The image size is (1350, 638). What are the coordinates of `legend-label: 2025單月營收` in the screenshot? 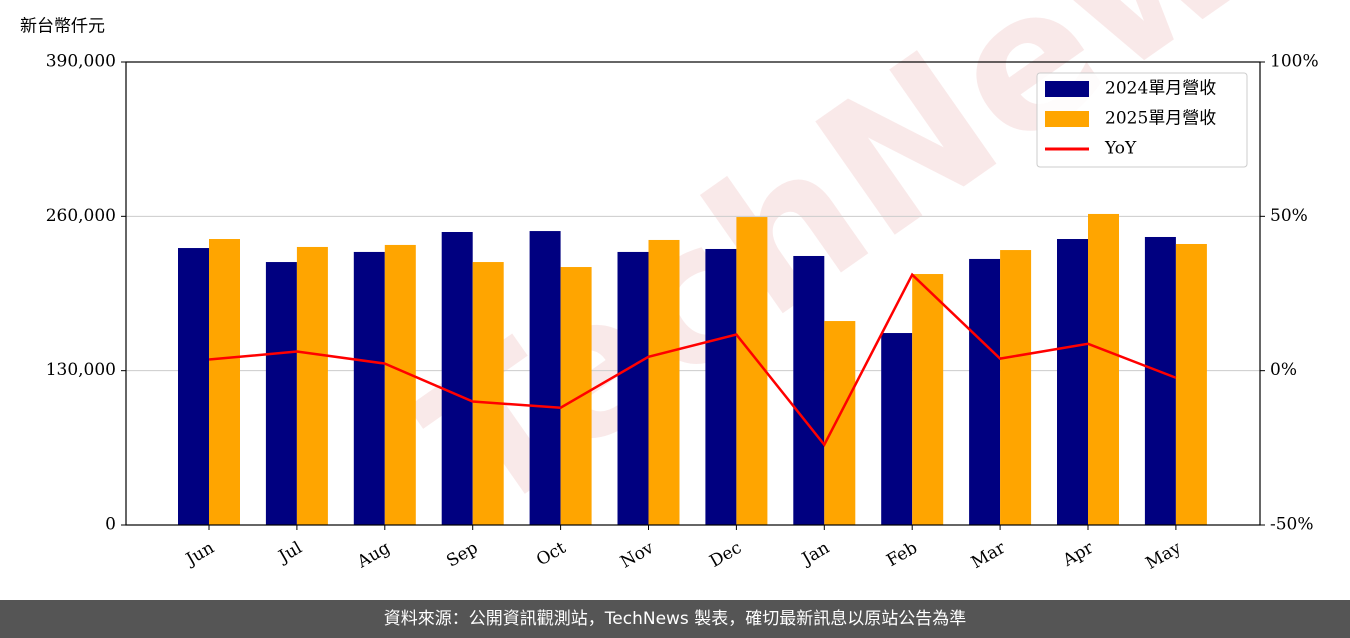 It's located at (1160, 119).